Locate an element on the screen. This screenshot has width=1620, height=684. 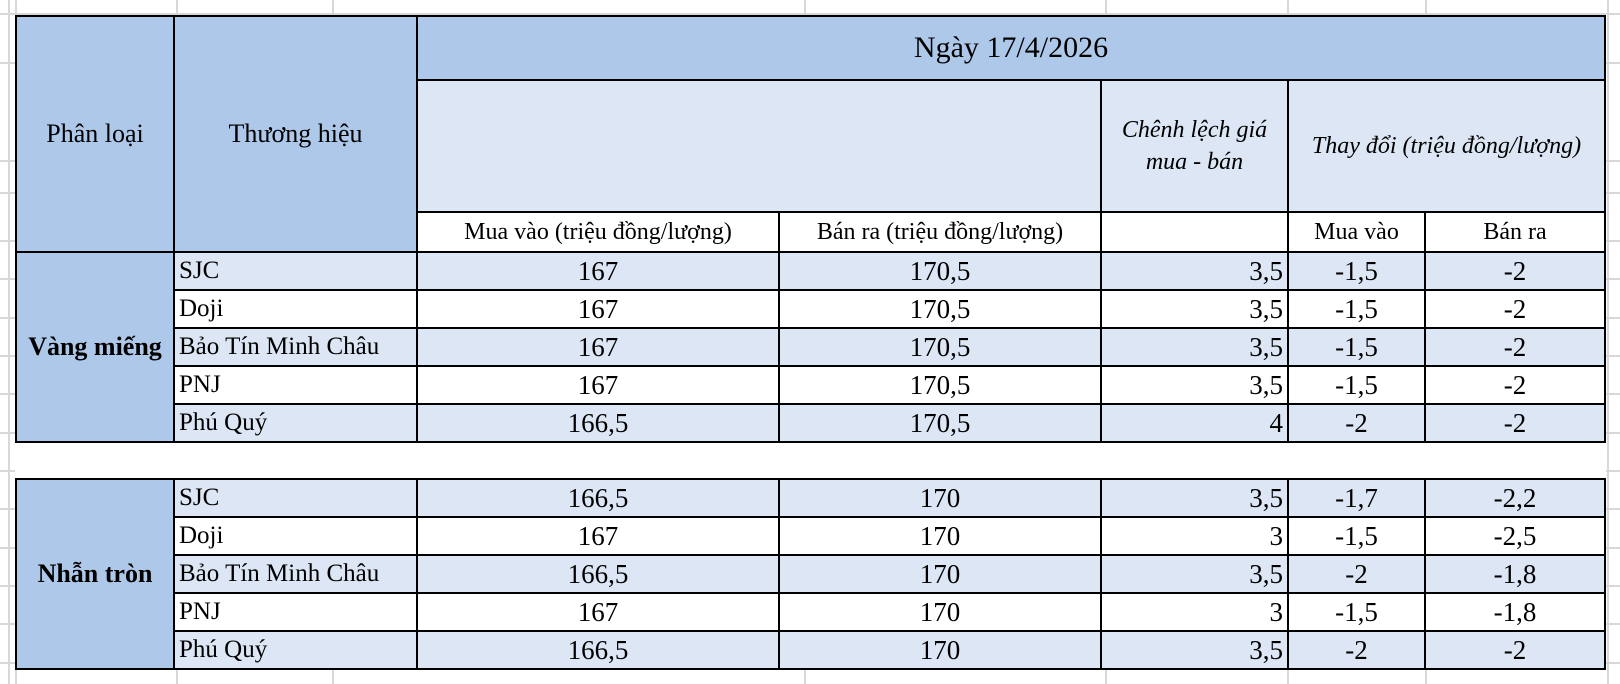
header-category: Phân loại is located at coordinates (95, 134).